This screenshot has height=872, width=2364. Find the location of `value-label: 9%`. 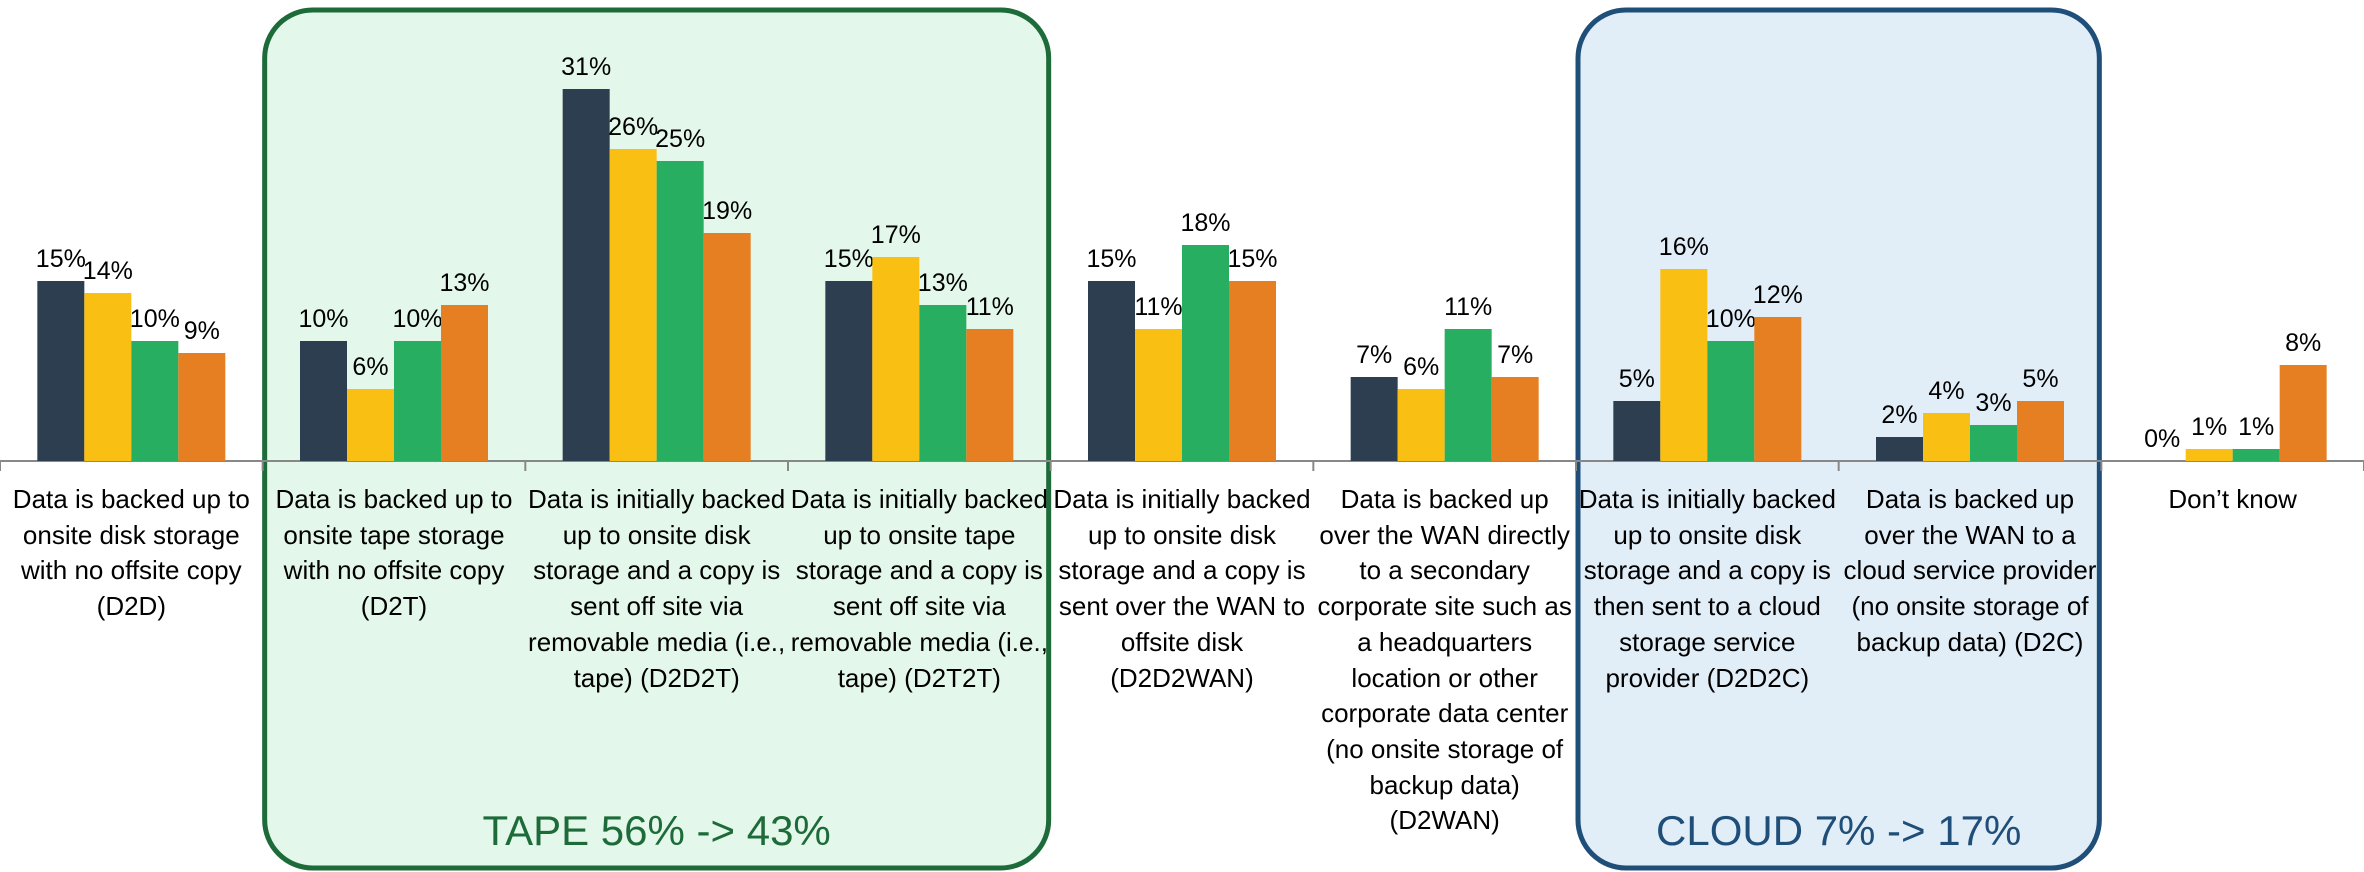

value-label: 9% is located at coordinates (202, 331).